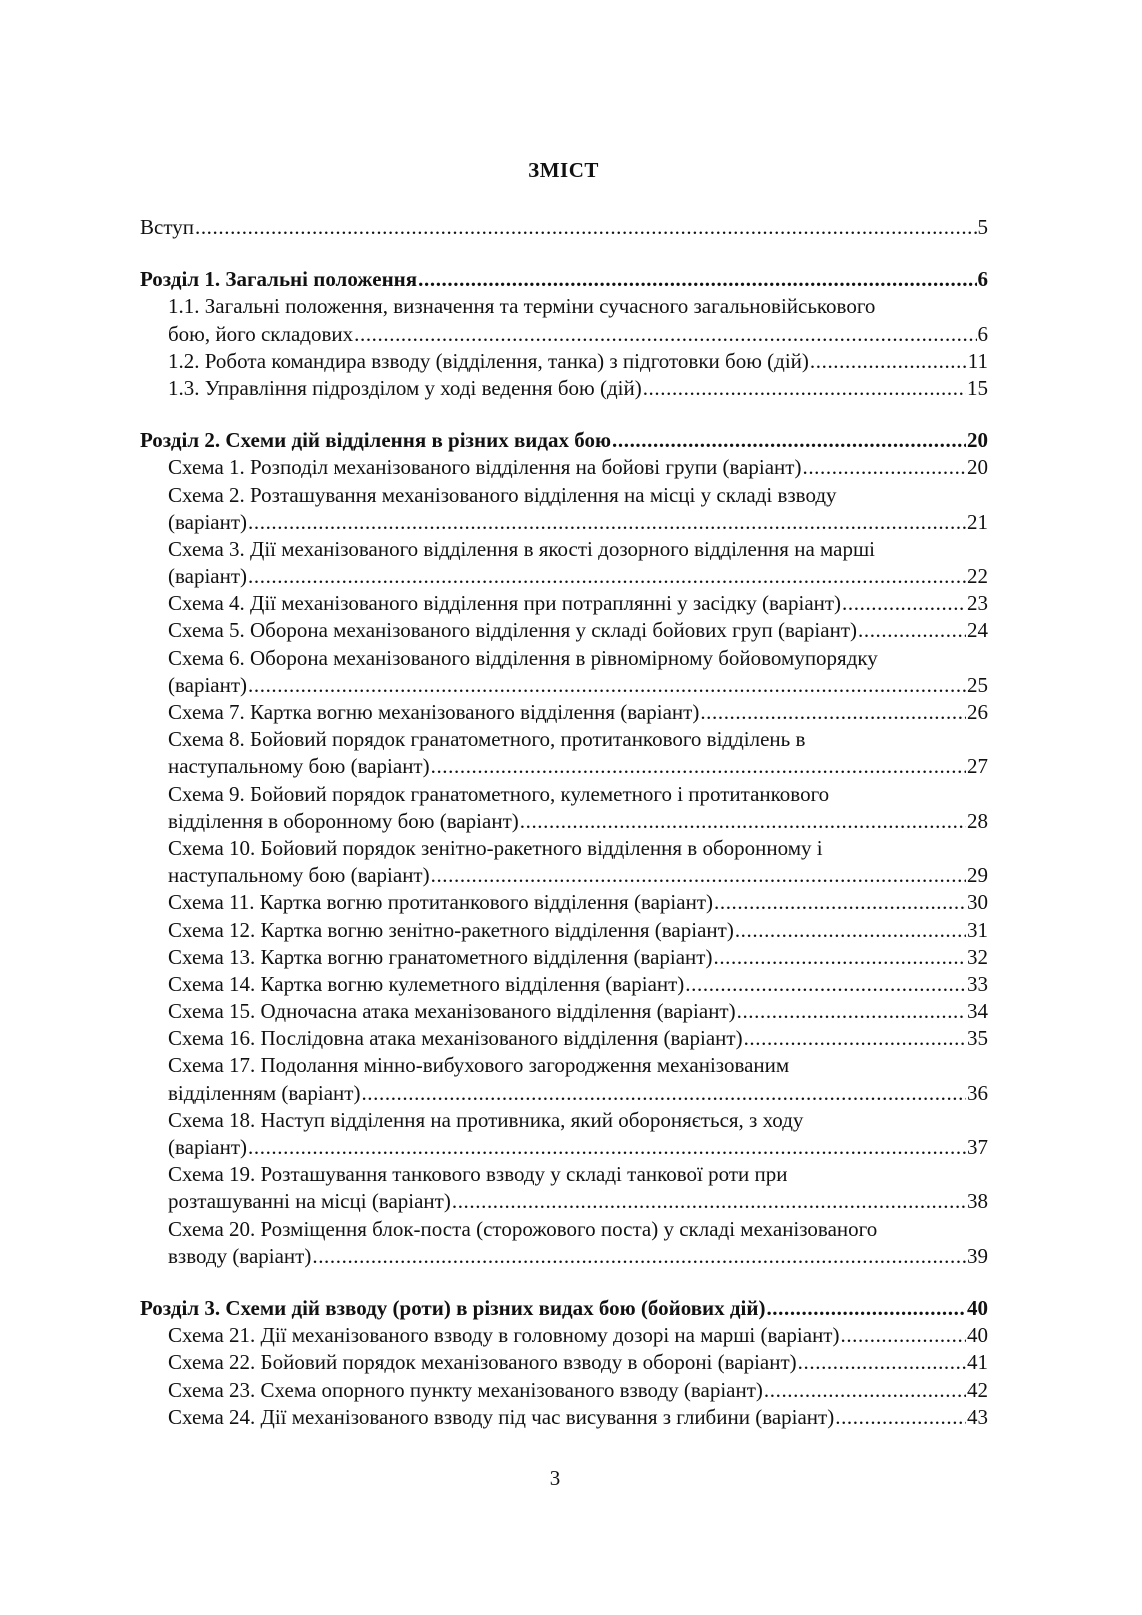  I want to click on toc-entry-page: 20, so click(977, 440).